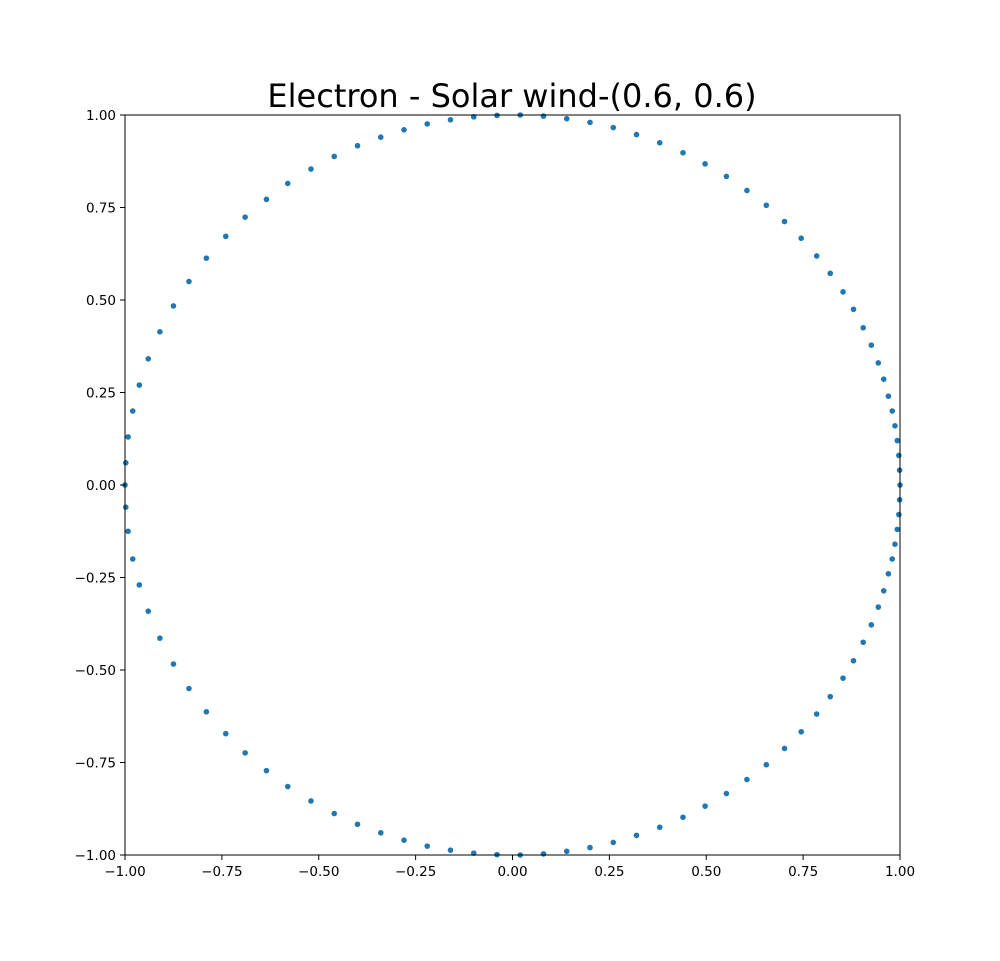 The height and width of the screenshot is (961, 1000). What do you see at coordinates (415, 872) in the screenshot?
I see `x-tick-label: −0.25` at bounding box center [415, 872].